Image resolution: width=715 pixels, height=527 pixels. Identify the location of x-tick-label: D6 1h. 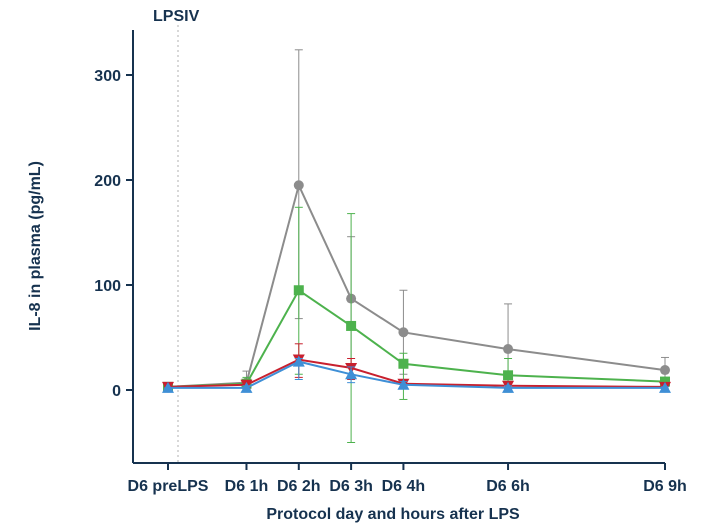
(247, 486).